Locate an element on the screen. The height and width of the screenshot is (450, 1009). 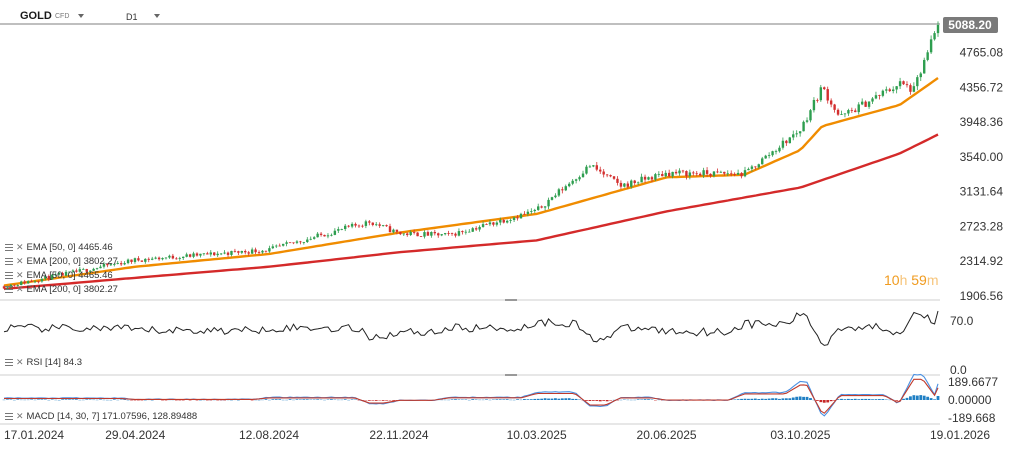
rsi-label-row: ✕ RSI [14] 84.3 is located at coordinates (43, 362).